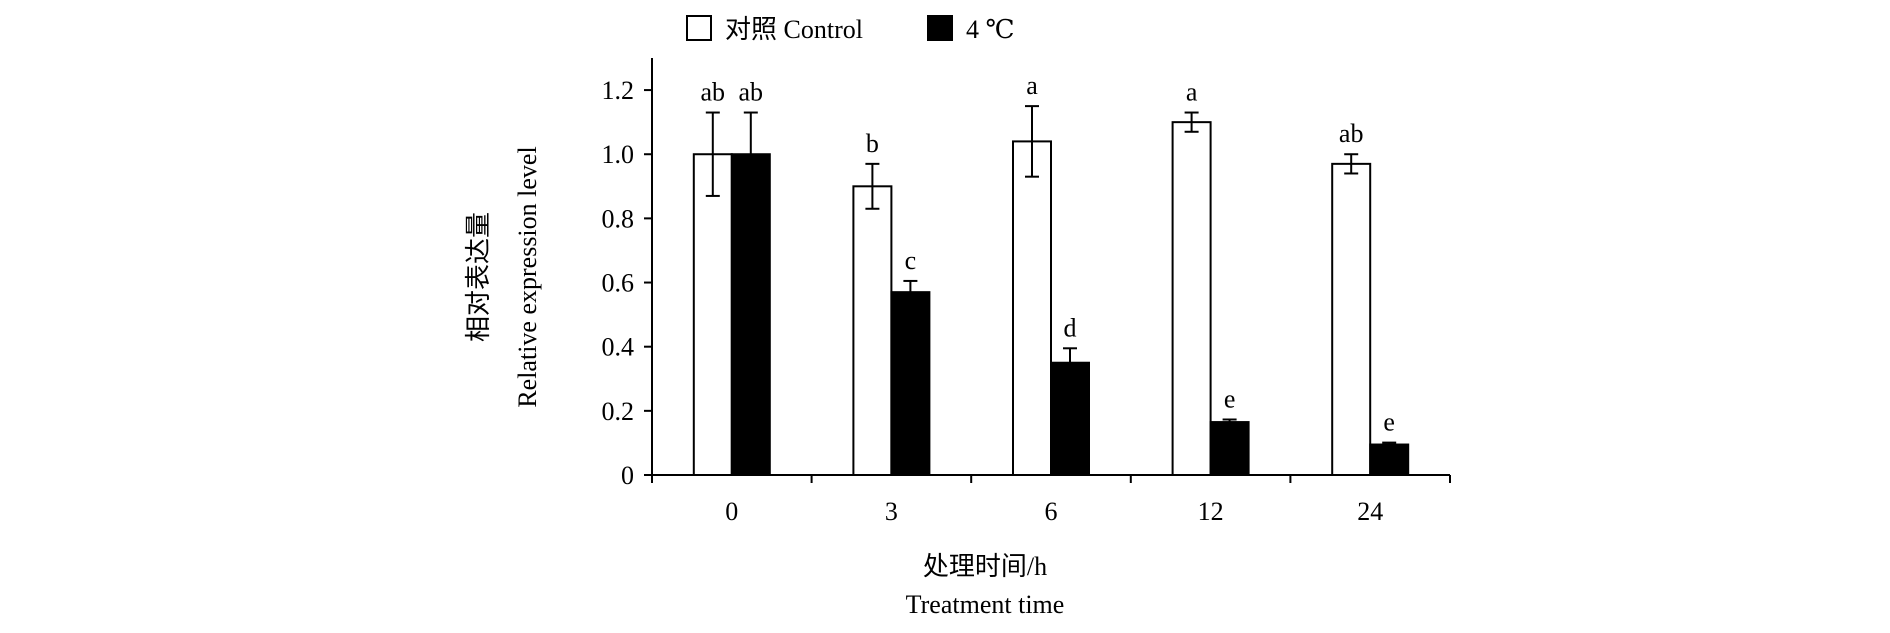  I want to click on y-axis: 0 0.2 0.4 0.6 0.8 1.0 1.2, so click(627, 274).